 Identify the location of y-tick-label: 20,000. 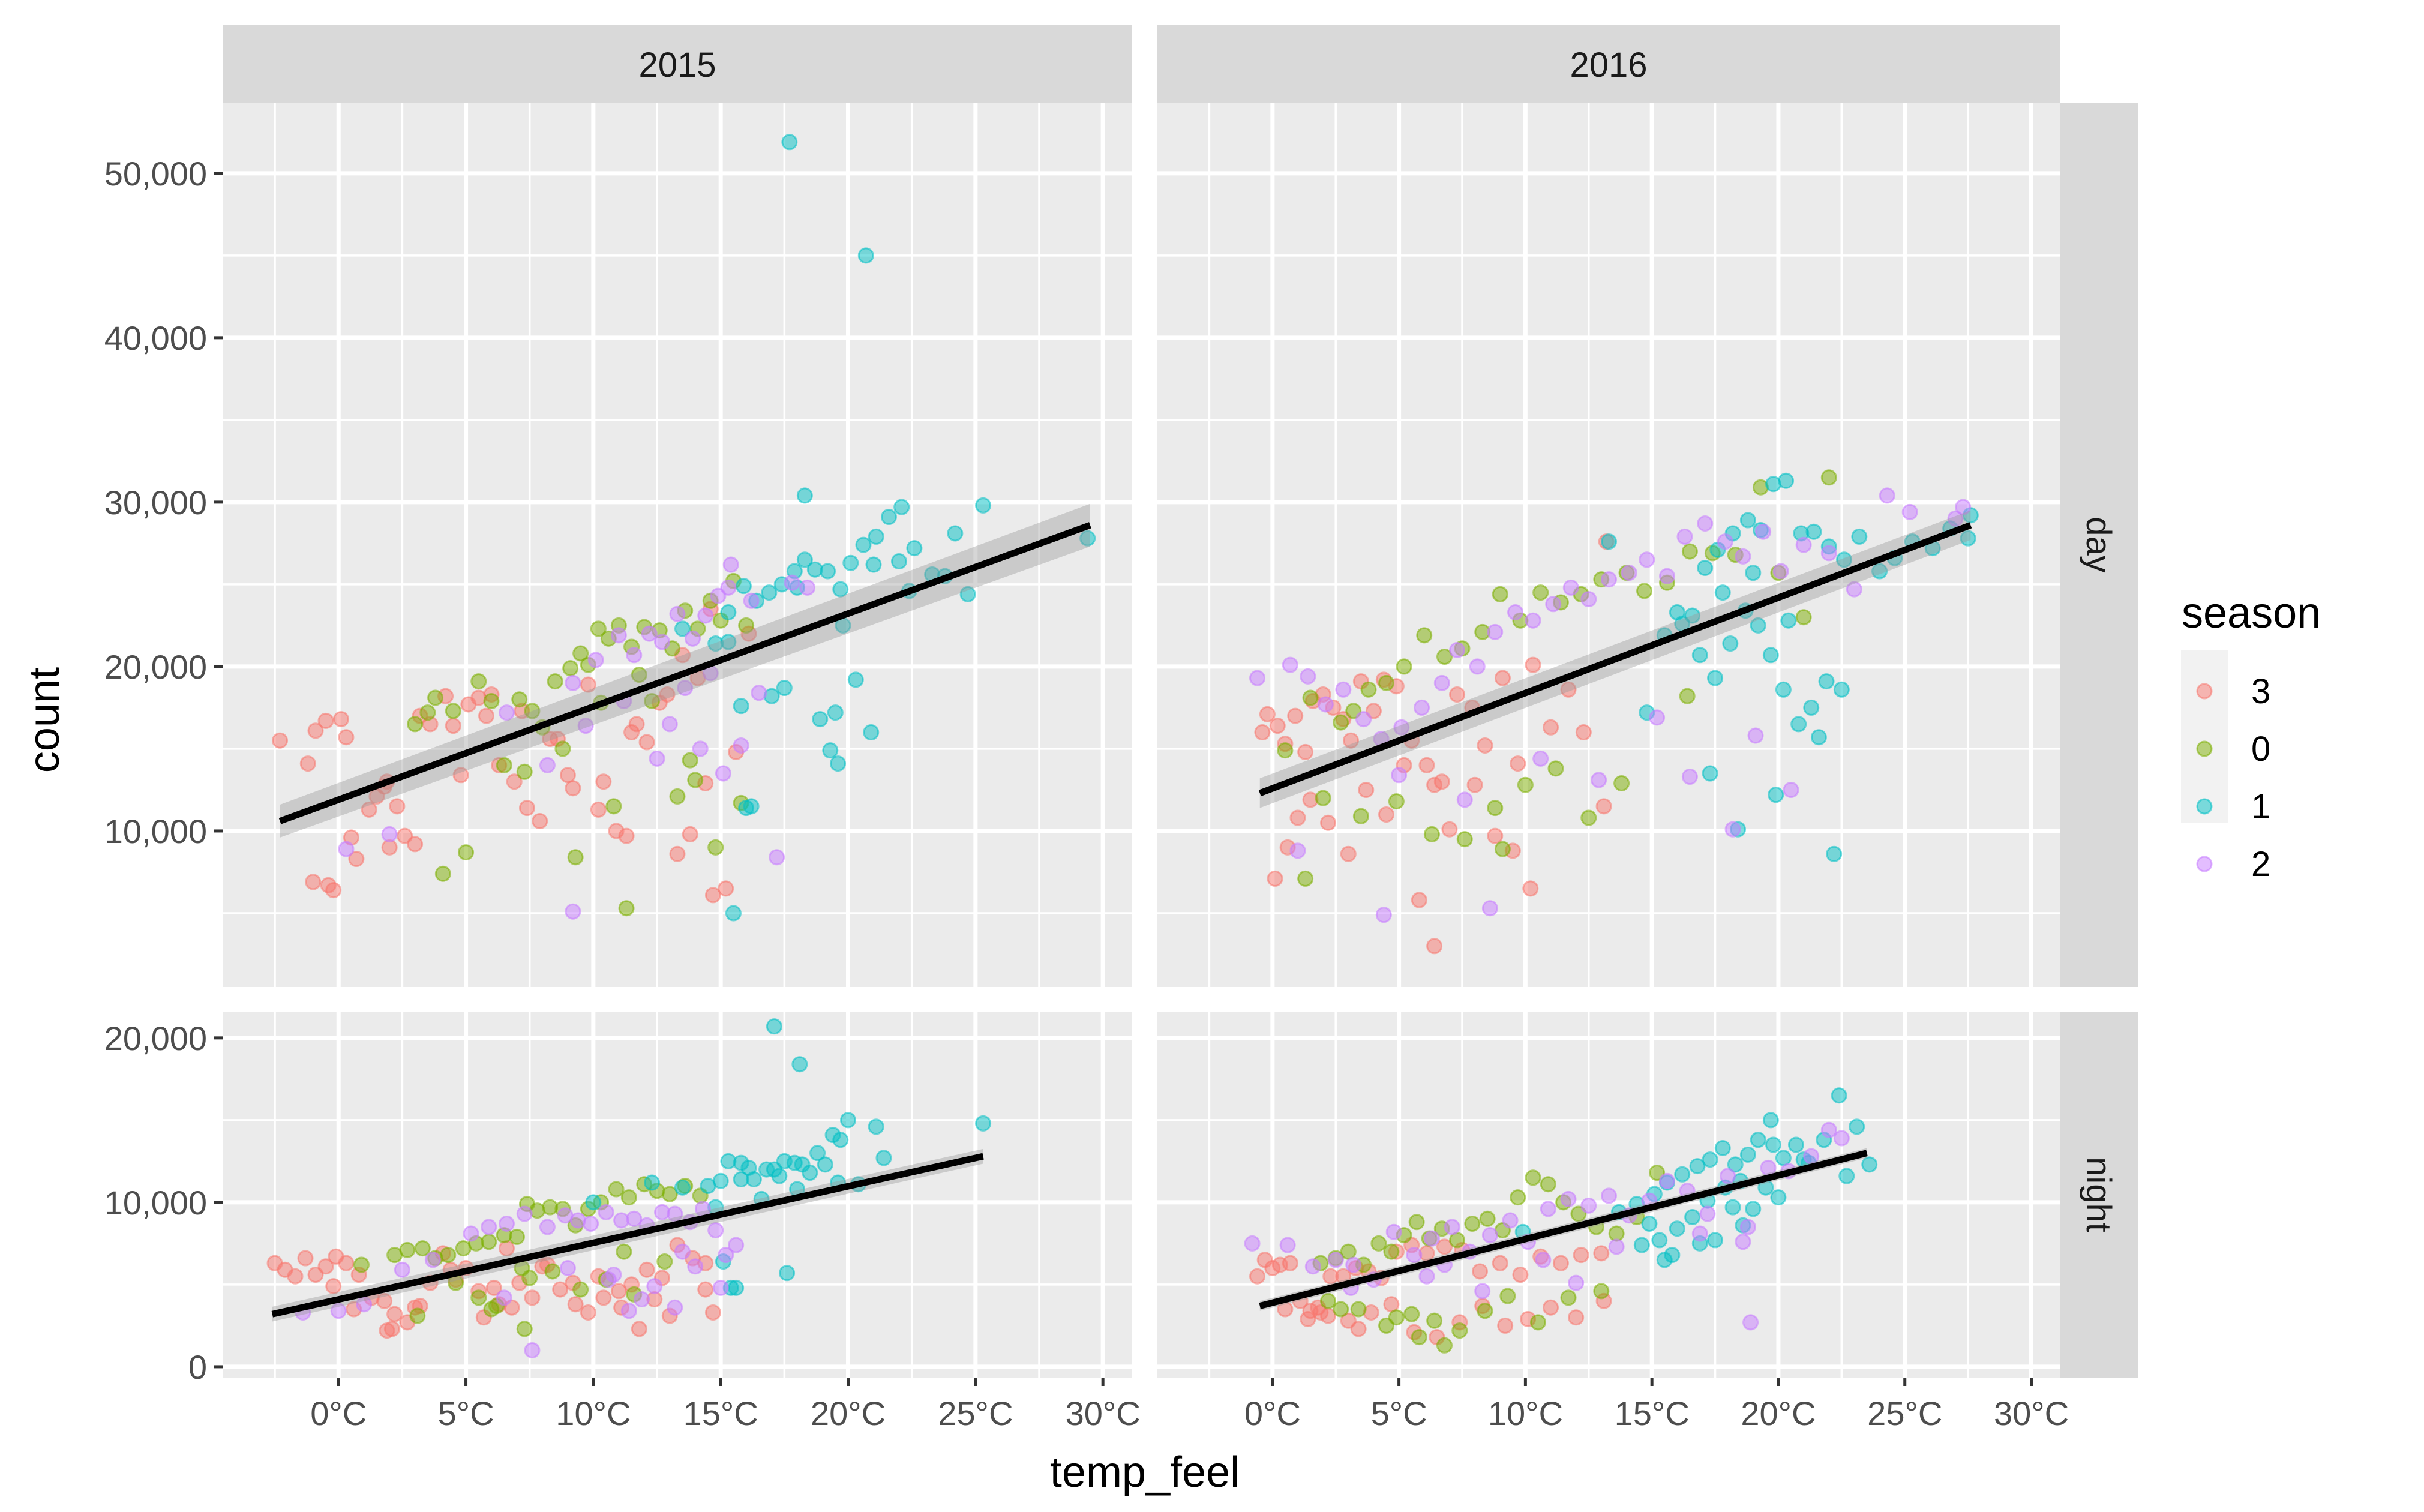
(155, 1038).